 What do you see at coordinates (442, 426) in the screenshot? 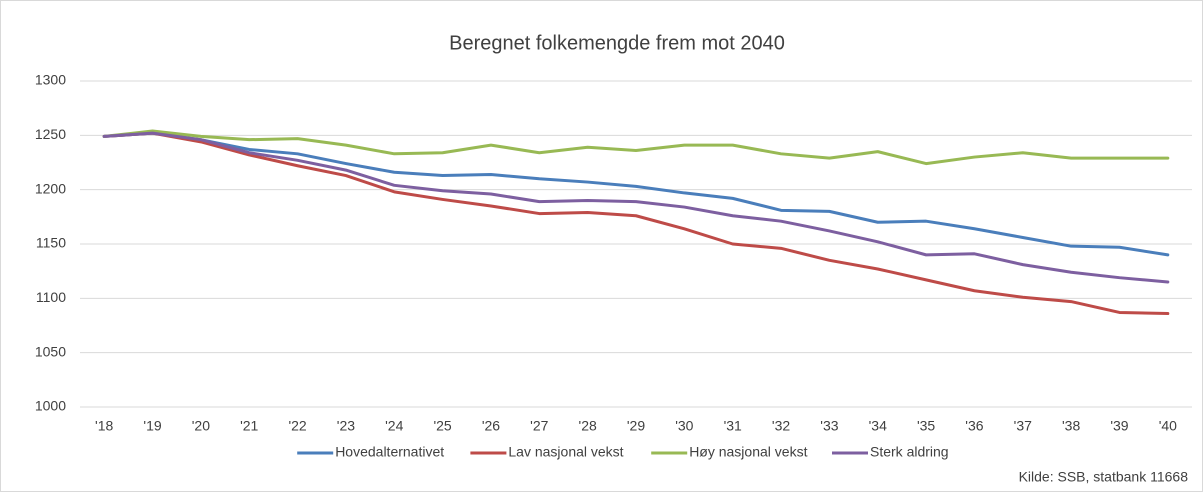
I see `x-tick-label: '25` at bounding box center [442, 426].